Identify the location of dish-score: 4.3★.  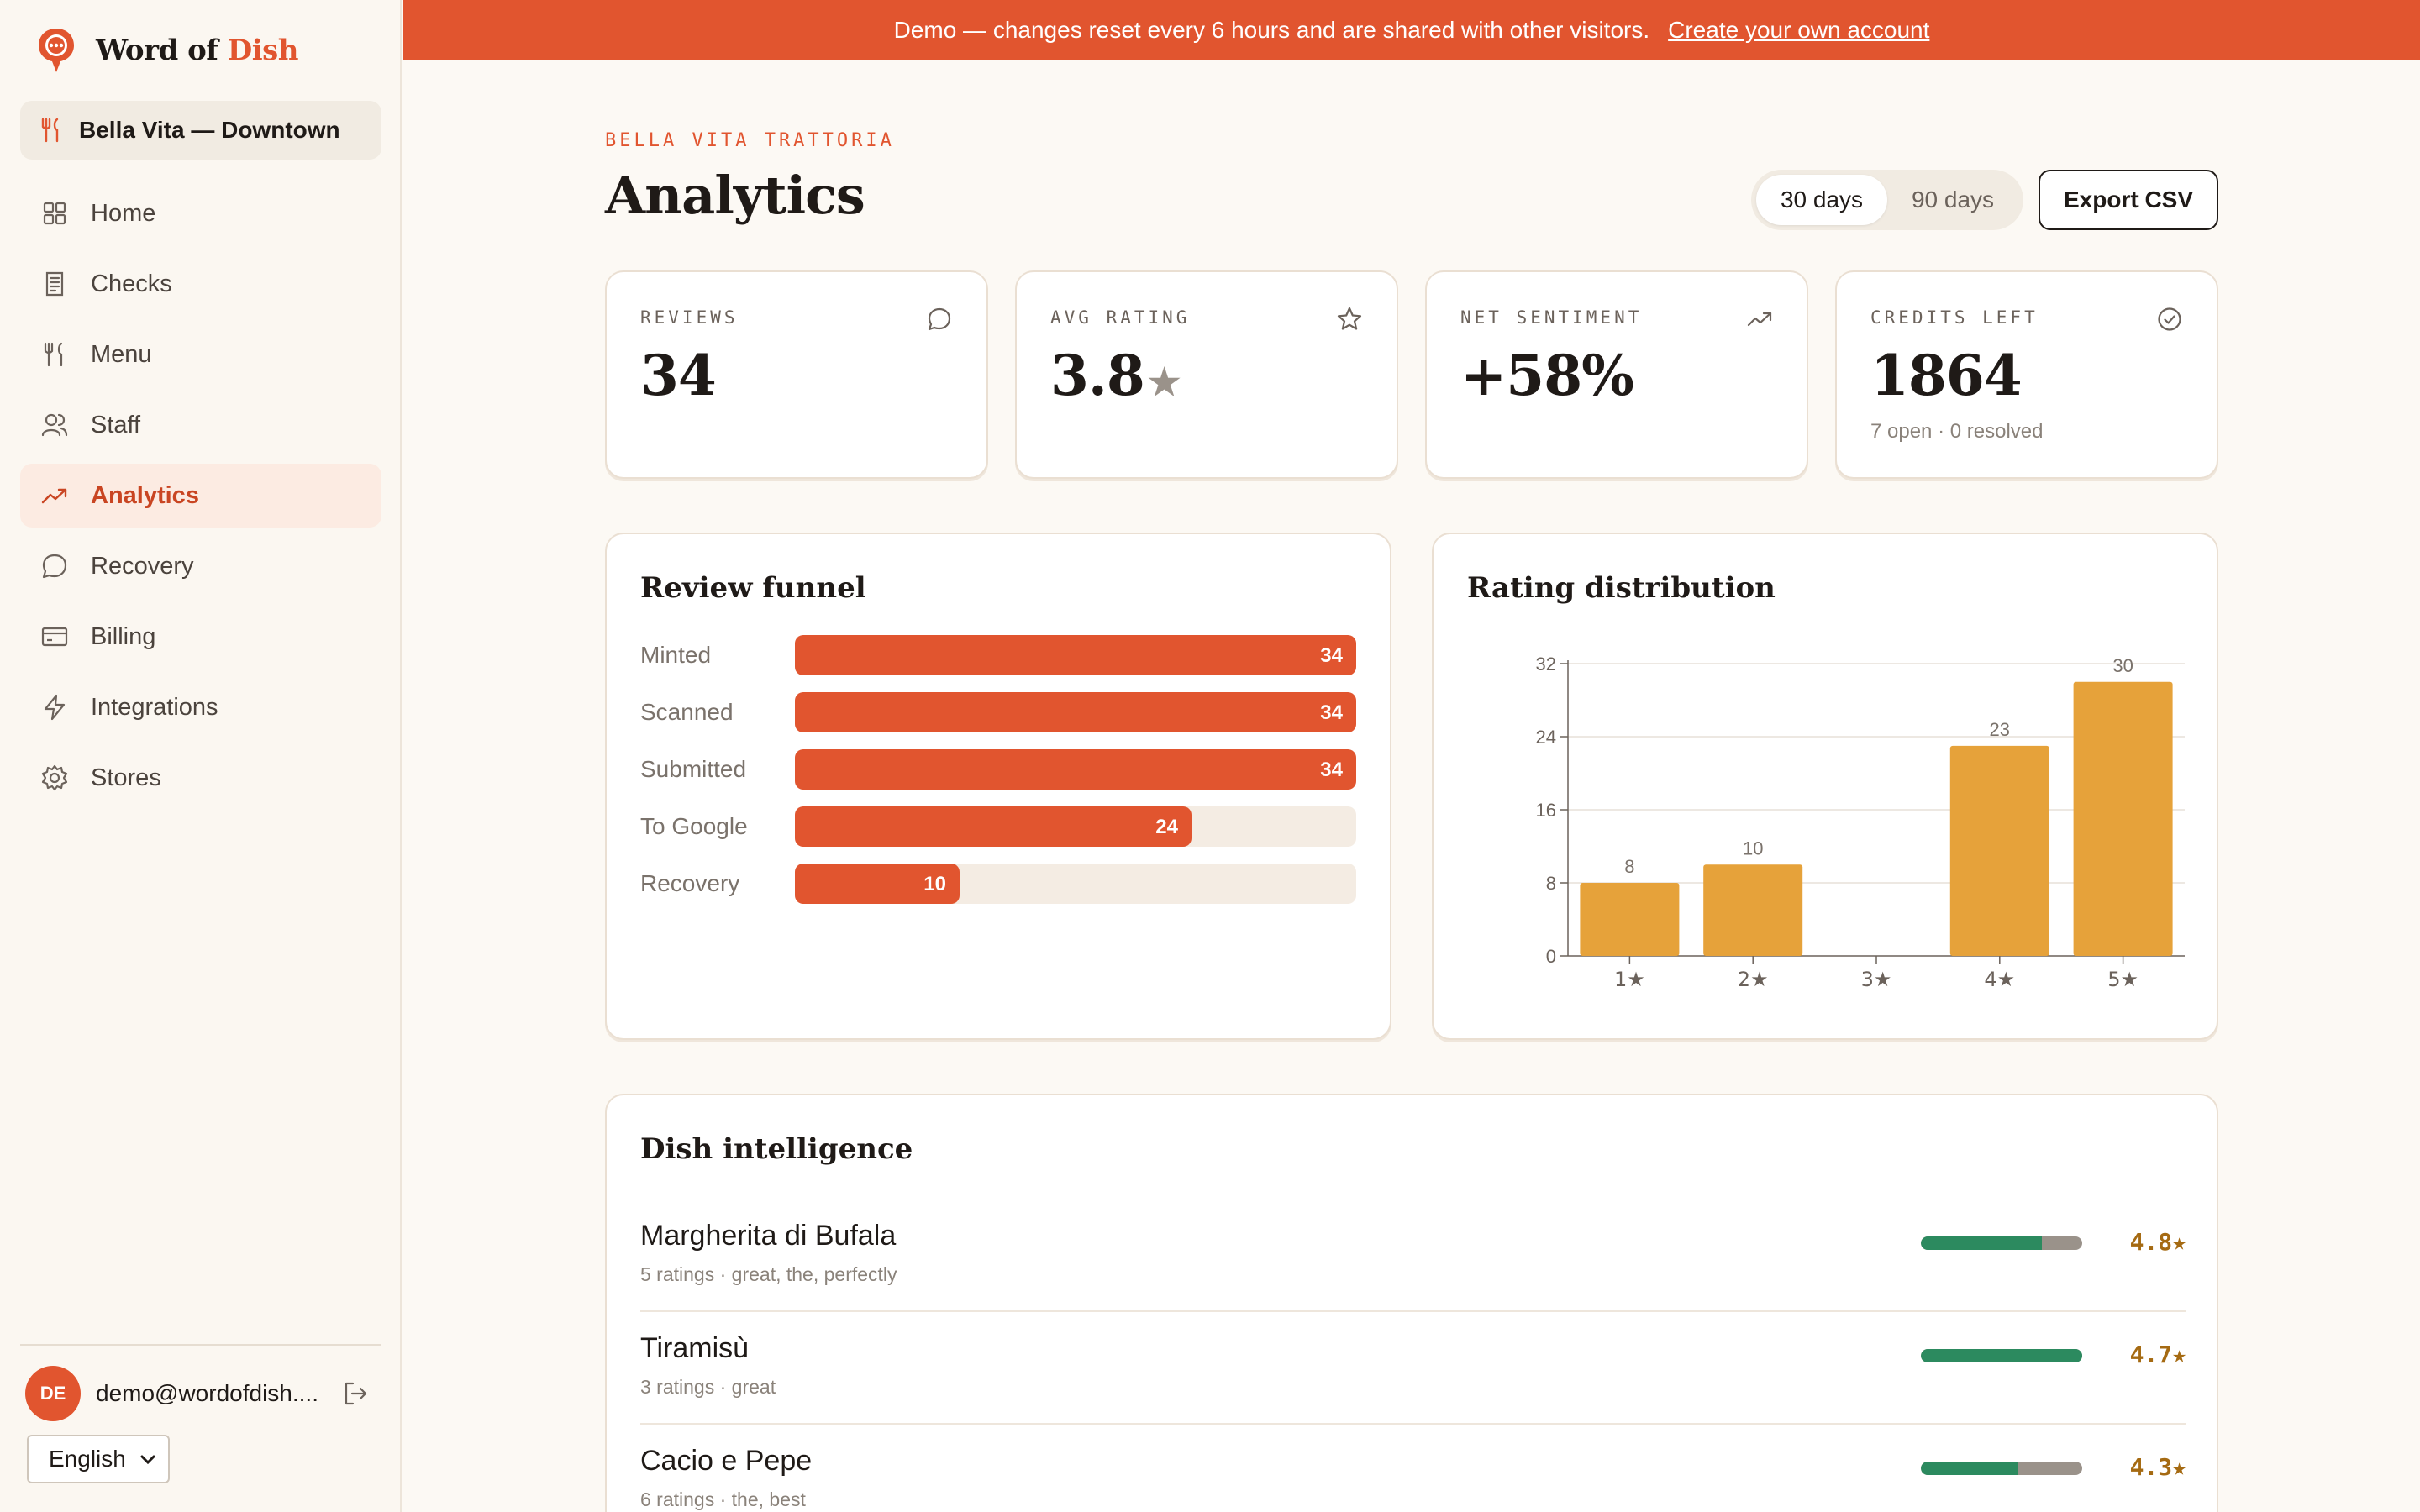
(2157, 1467).